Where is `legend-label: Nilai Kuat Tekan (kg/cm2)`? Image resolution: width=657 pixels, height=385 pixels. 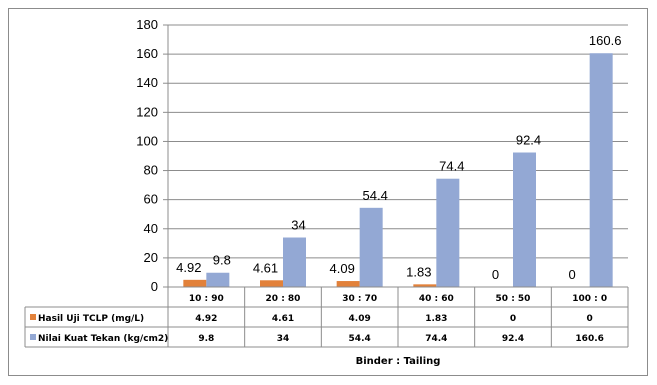 legend-label: Nilai Kuat Tekan (kg/cm2) is located at coordinates (103, 339).